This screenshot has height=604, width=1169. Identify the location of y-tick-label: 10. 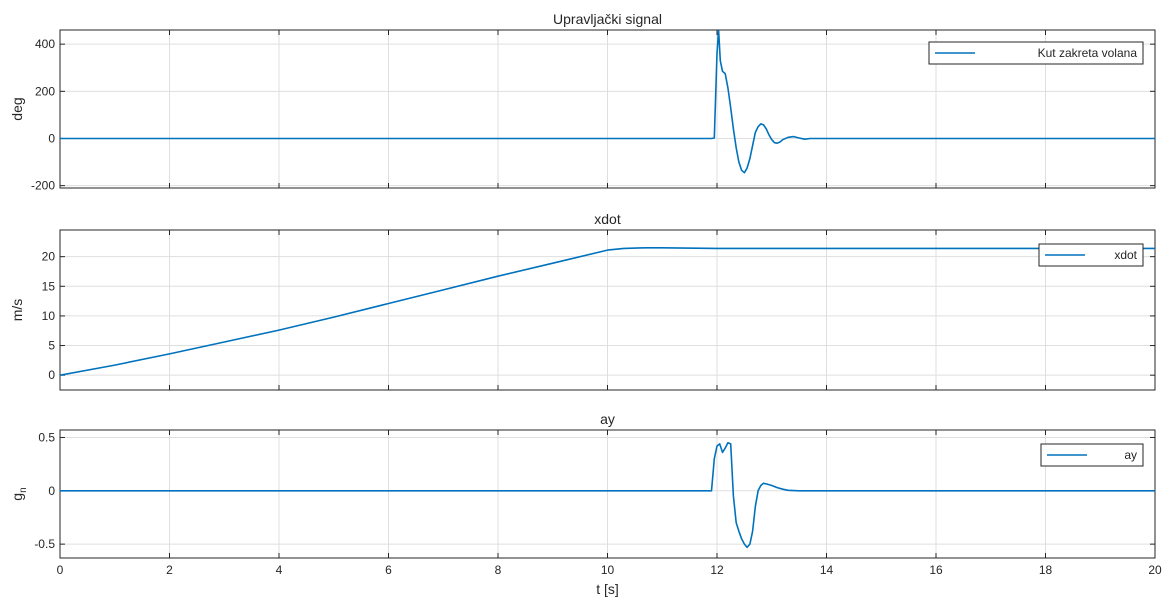
(49, 316).